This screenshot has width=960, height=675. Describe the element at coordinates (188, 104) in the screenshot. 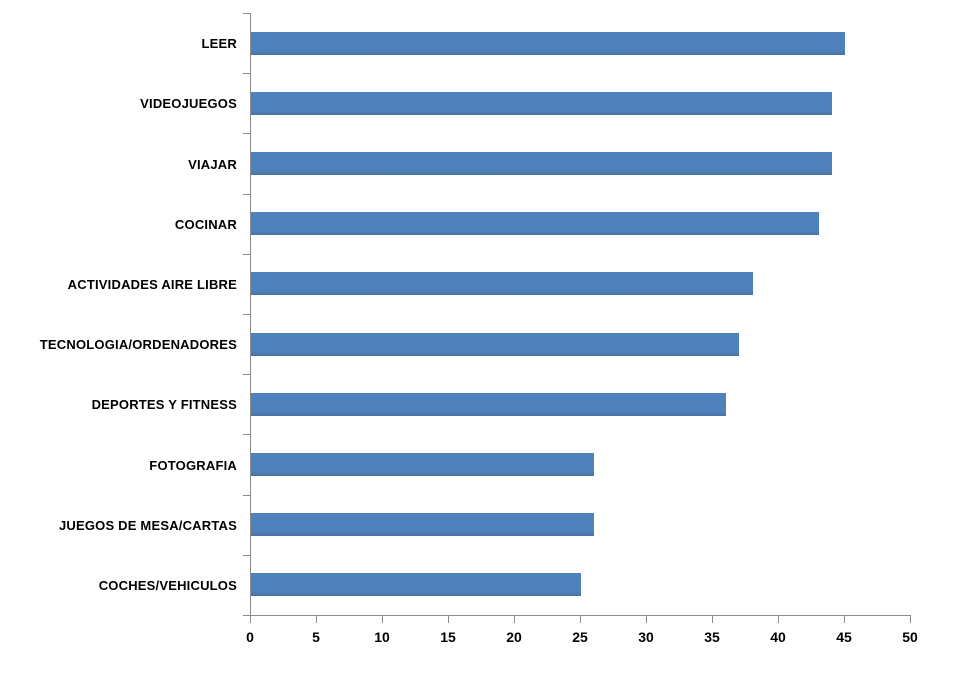

I see `category-label: VIDEOJUEGOS` at that location.